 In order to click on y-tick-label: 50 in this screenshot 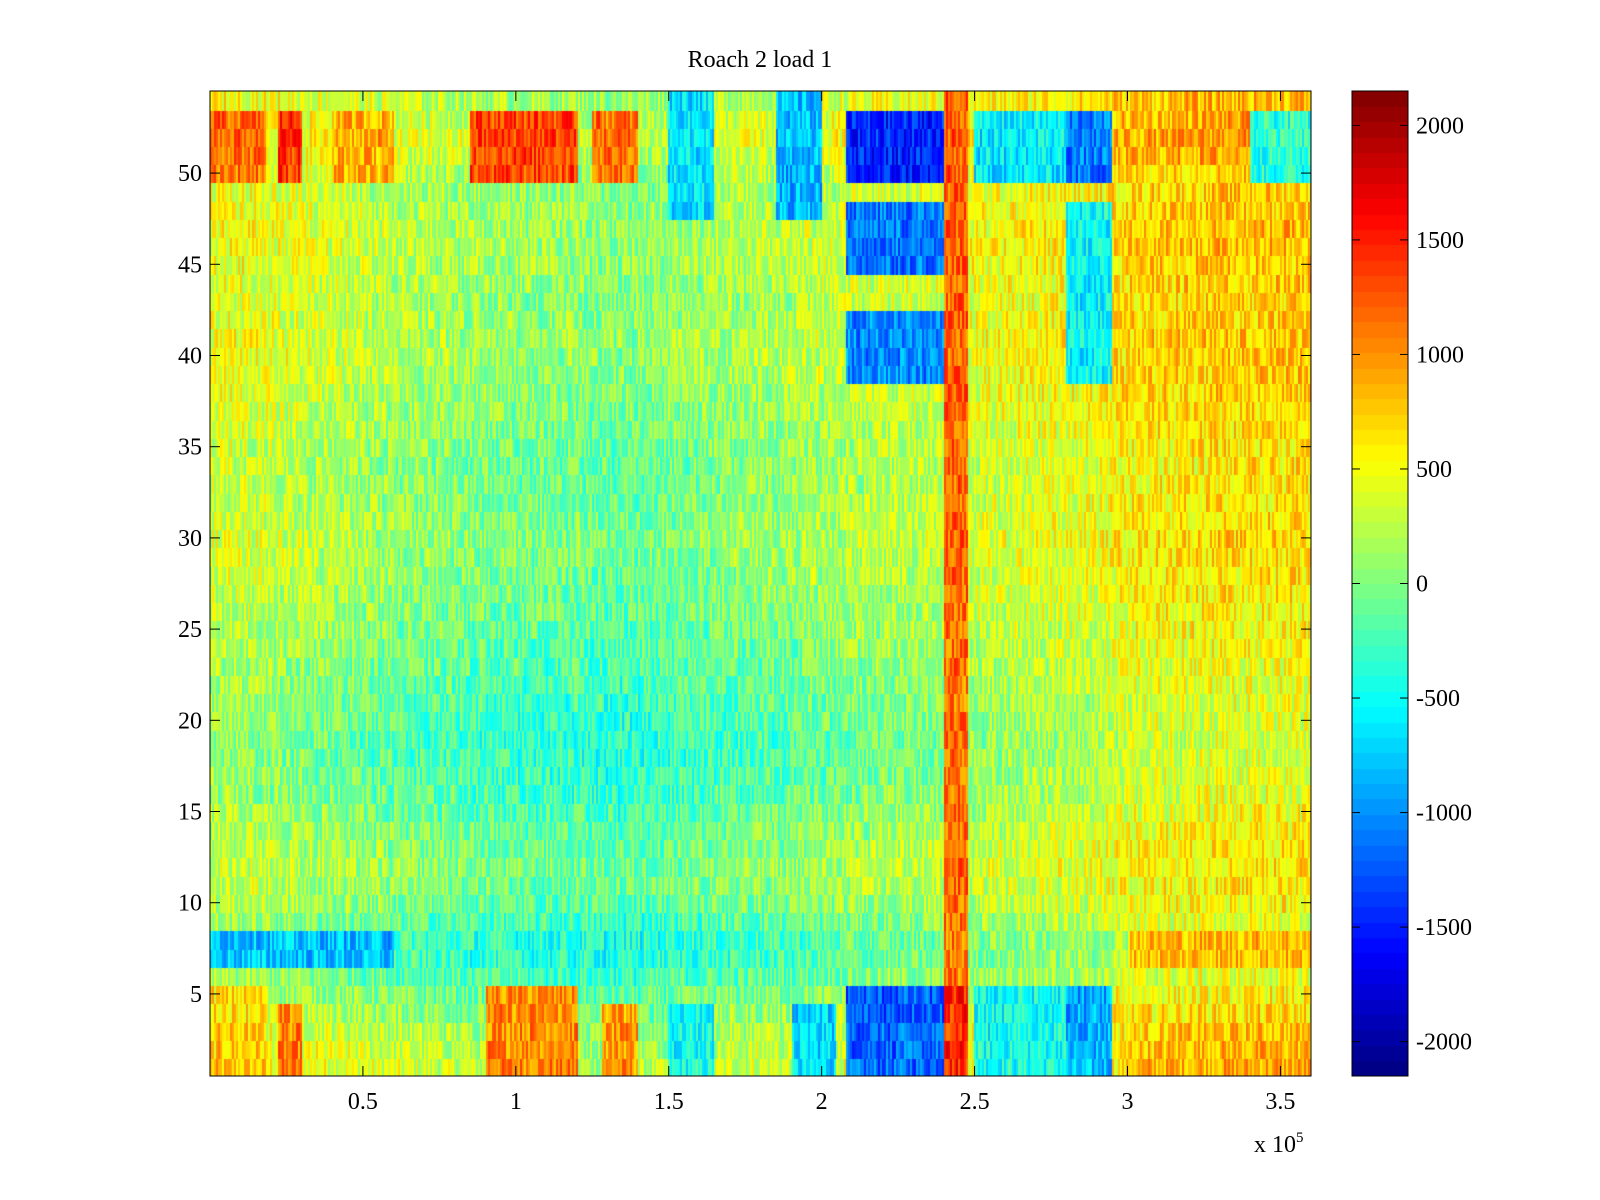, I will do `click(190, 174)`.